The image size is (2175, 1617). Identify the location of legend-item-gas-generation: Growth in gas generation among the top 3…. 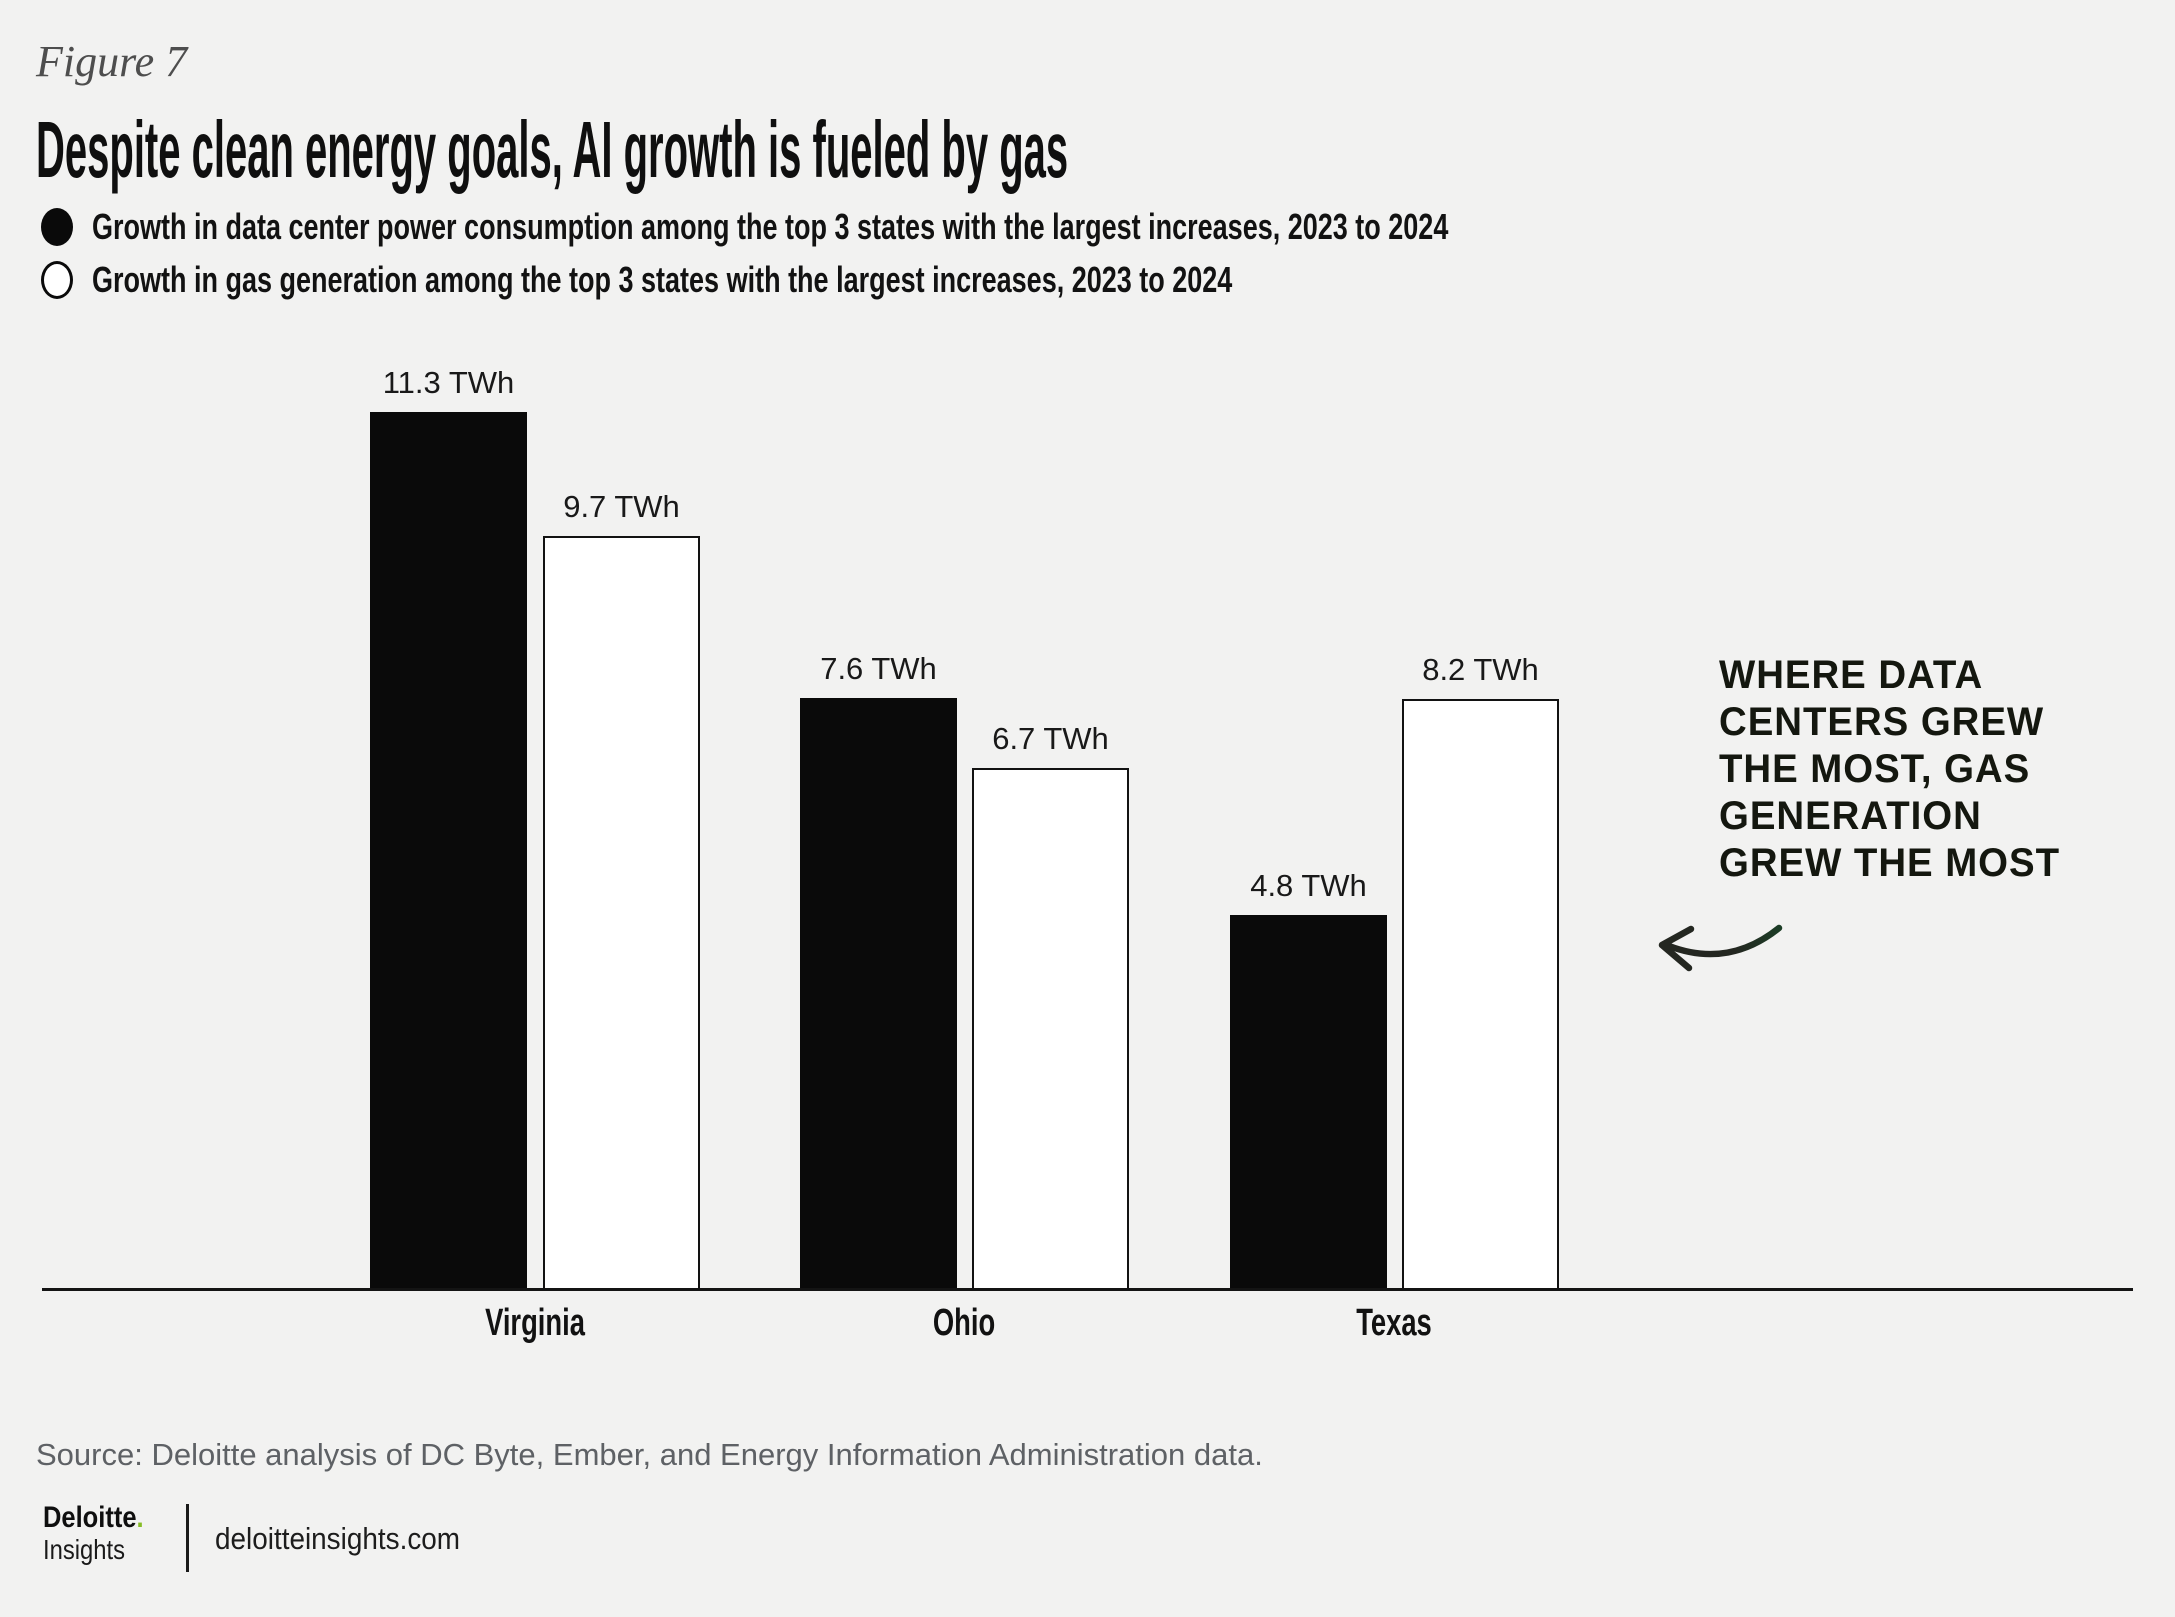
(662, 279).